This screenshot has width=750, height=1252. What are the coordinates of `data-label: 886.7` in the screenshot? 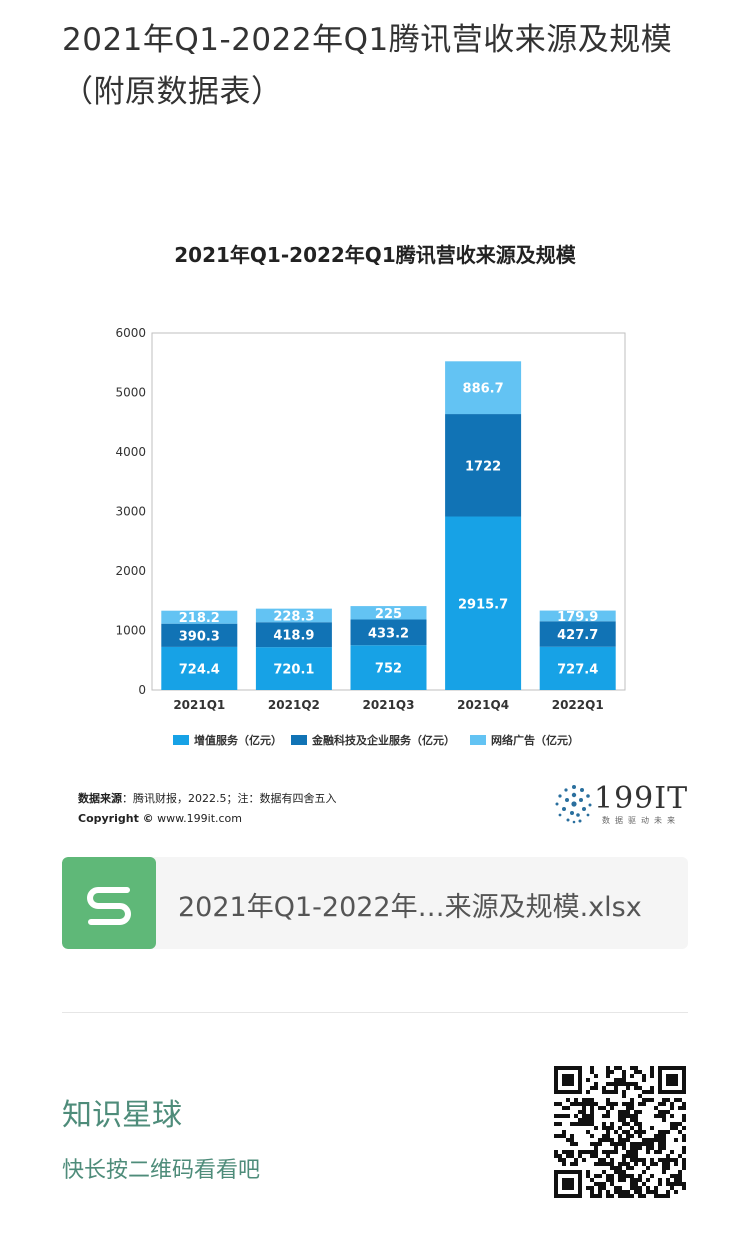 It's located at (483, 389).